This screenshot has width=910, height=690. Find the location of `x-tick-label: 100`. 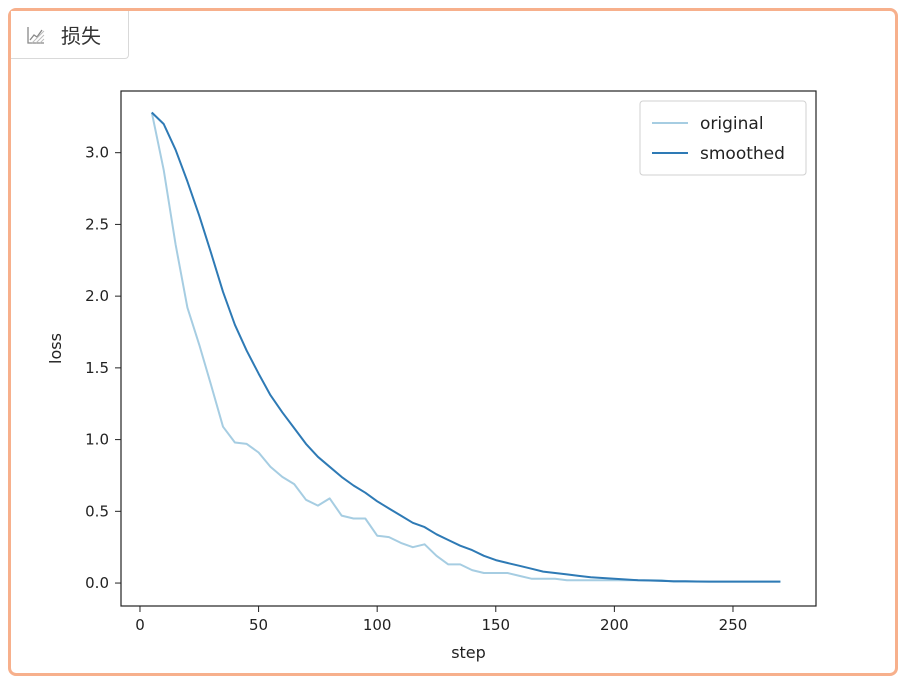

x-tick-label: 100 is located at coordinates (377, 625).